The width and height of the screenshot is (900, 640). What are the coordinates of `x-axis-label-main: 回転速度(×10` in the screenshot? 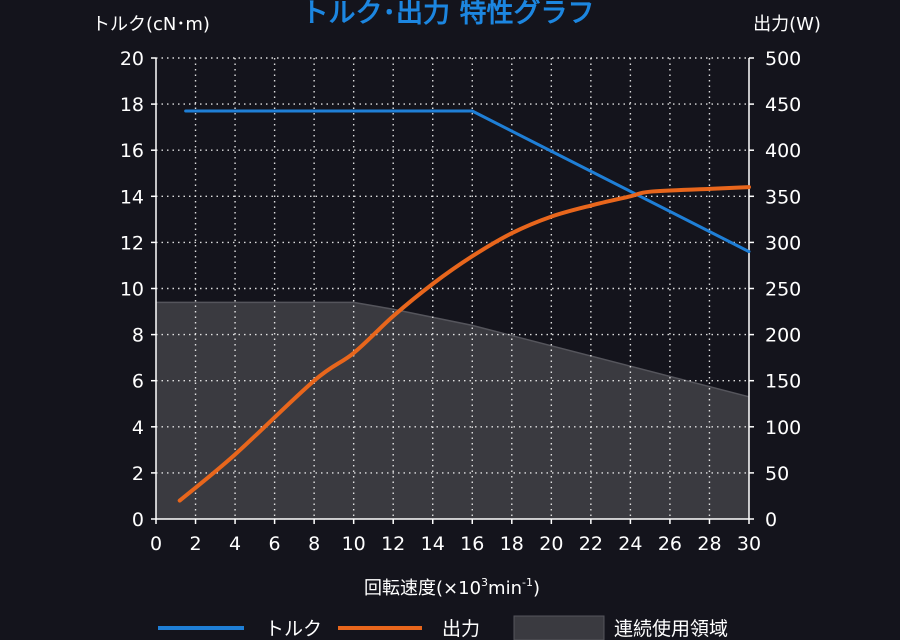 It's located at (422, 588).